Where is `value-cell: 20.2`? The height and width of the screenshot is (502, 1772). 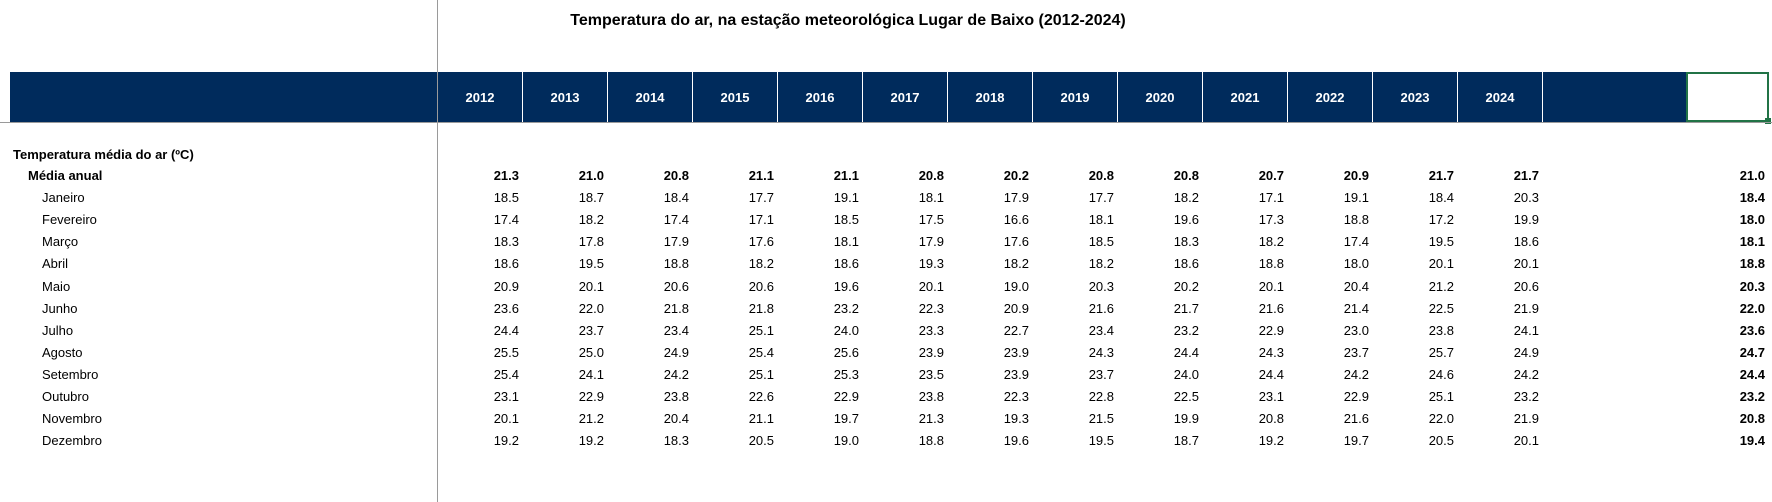
value-cell: 20.2 is located at coordinates (1016, 175).